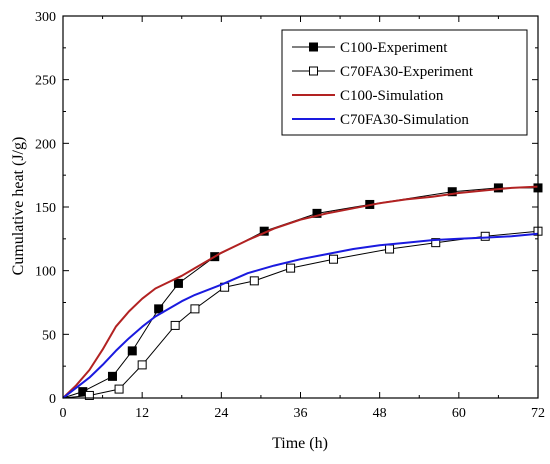 The image size is (550, 464). What do you see at coordinates (18, 206) in the screenshot?
I see `y-axis-title: Cumulative heat (J/g)` at bounding box center [18, 206].